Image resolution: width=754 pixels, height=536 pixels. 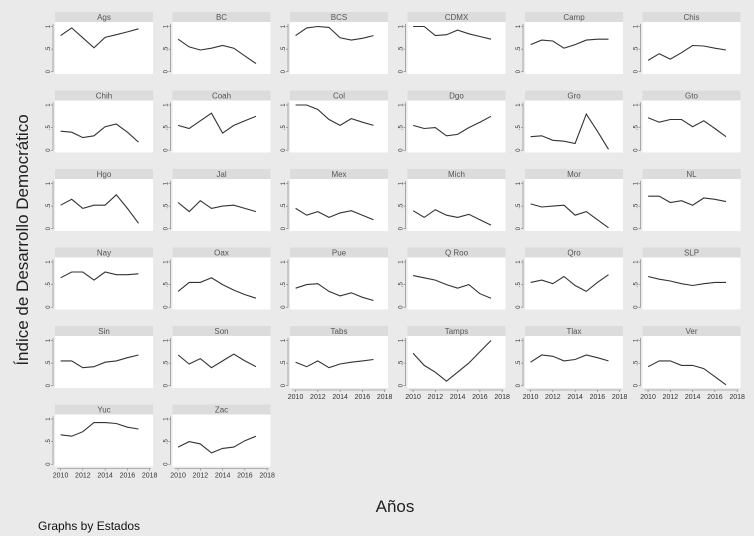 I want to click on series-line-mex, so click(x=334, y=214).